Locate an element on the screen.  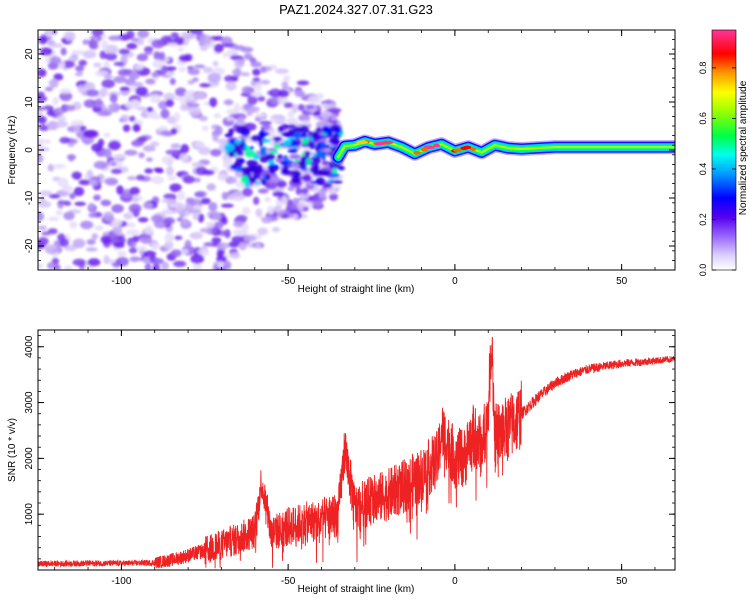
spectrogram-y-axis-label: Frequency (Hz) is located at coordinates (12, 150).